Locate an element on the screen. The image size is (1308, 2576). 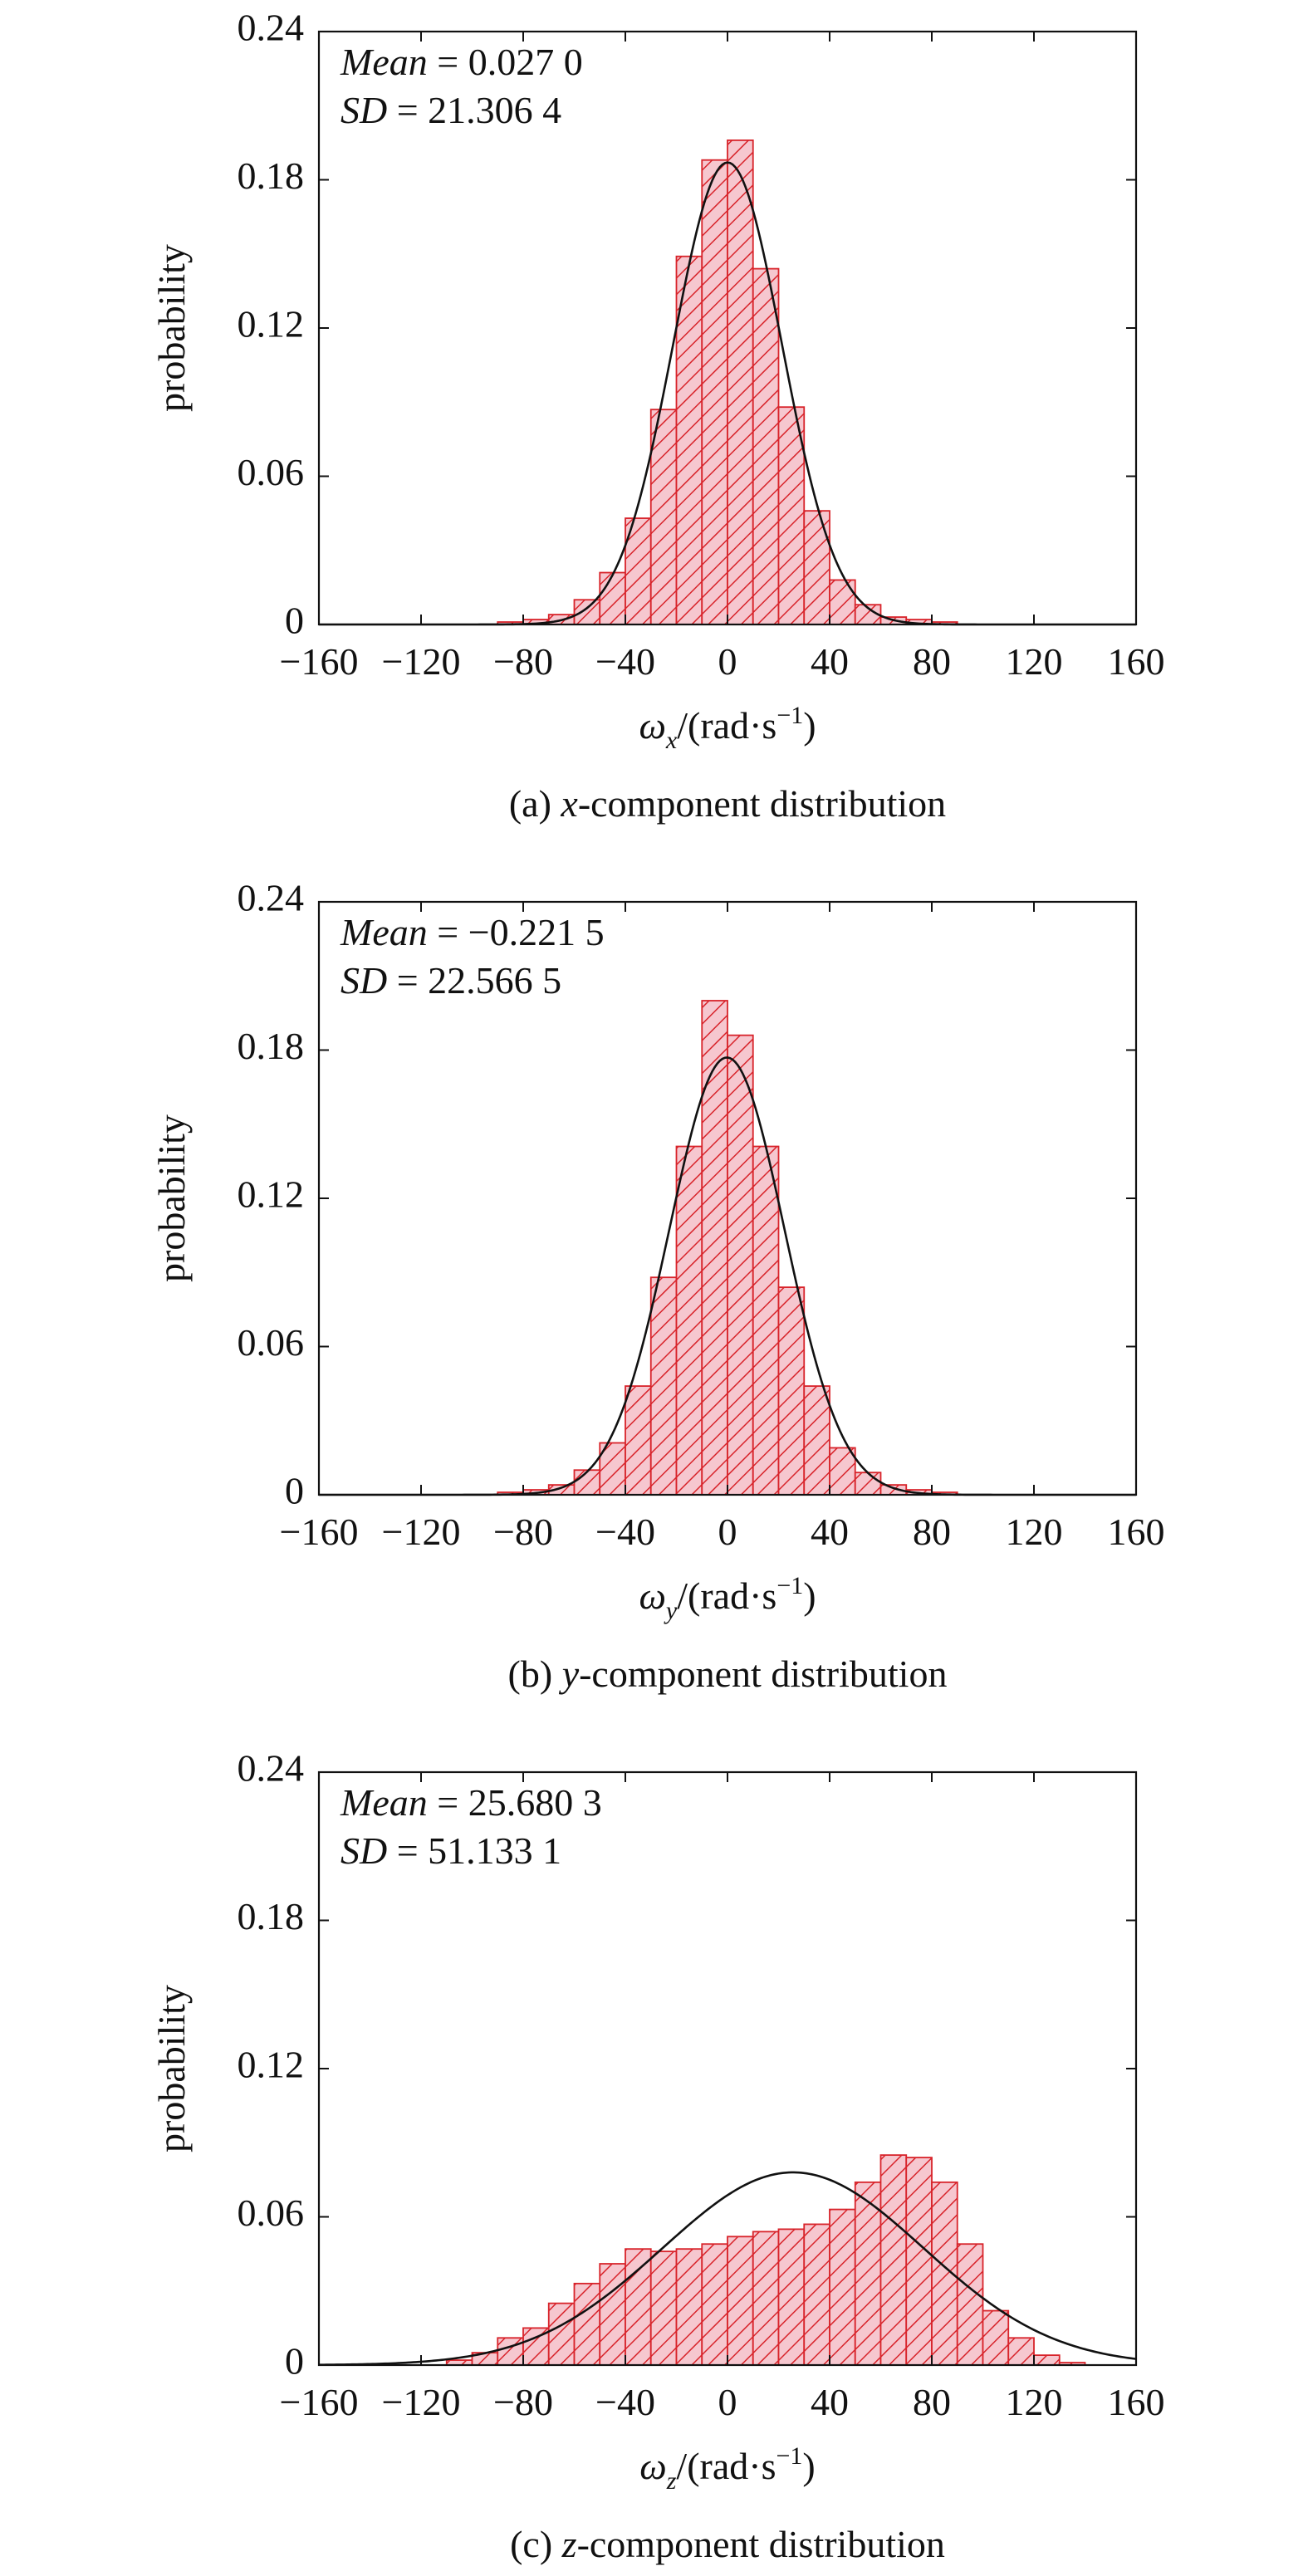
mean-stat: Mean = 0.027 0 is located at coordinates (461, 62).